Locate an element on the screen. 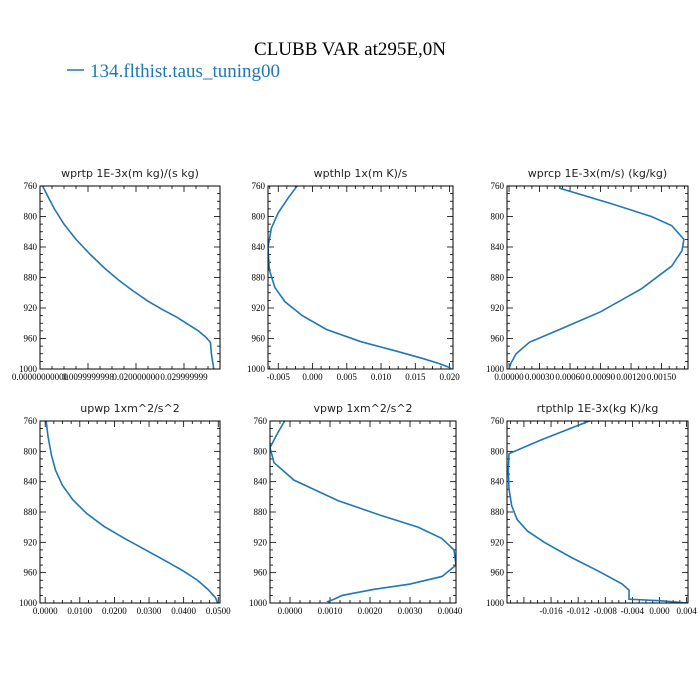 Image resolution: width=700 pixels, height=700 pixels. panel-title: wprcp 1E-3x(m/s) (kg/kg) is located at coordinates (597, 173).